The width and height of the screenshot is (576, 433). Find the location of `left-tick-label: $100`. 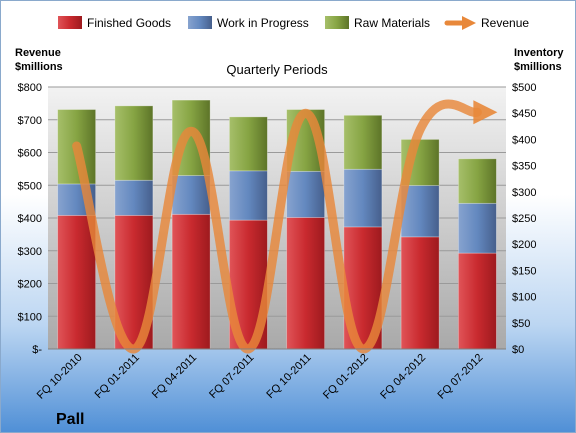

left-tick-label: $100 is located at coordinates (30, 317).